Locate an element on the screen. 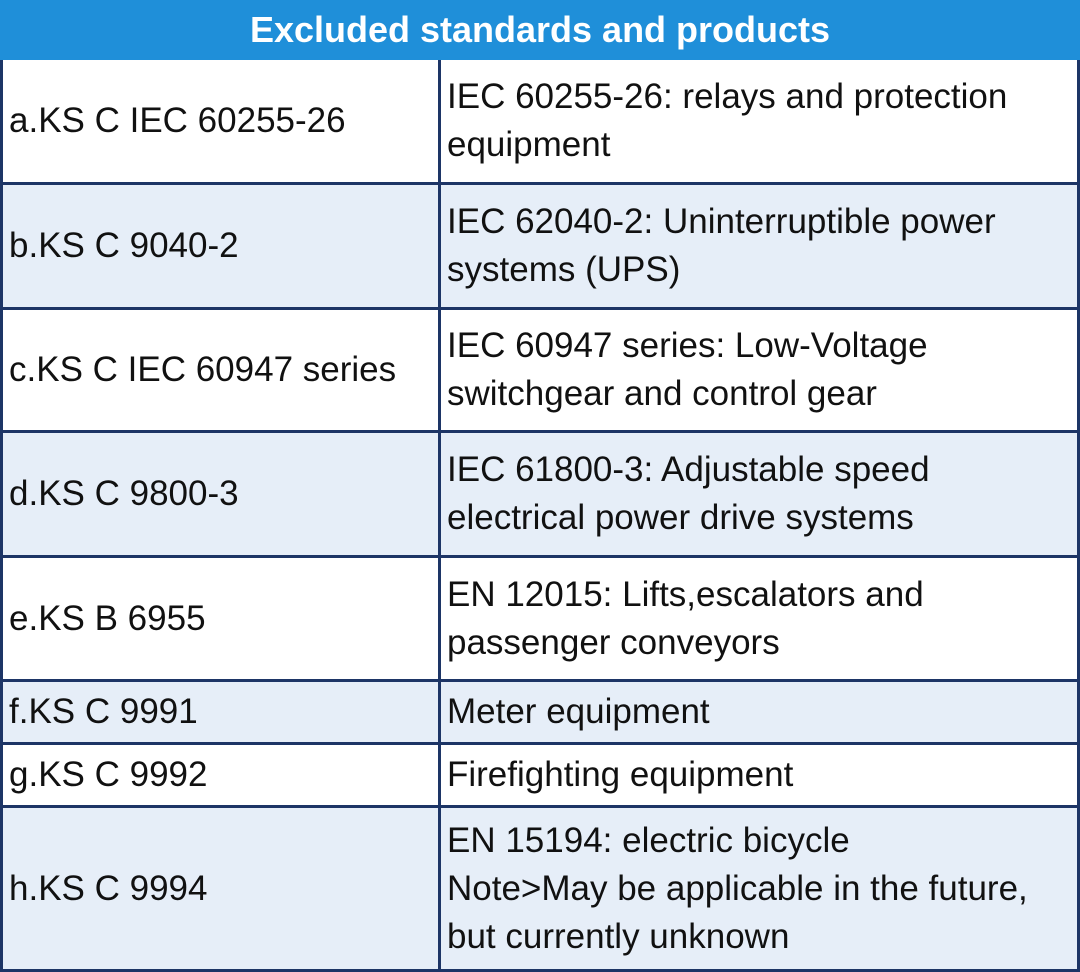 This screenshot has width=1080, height=972. standard-cell: b.KS C 9040-2 is located at coordinates (223, 246).